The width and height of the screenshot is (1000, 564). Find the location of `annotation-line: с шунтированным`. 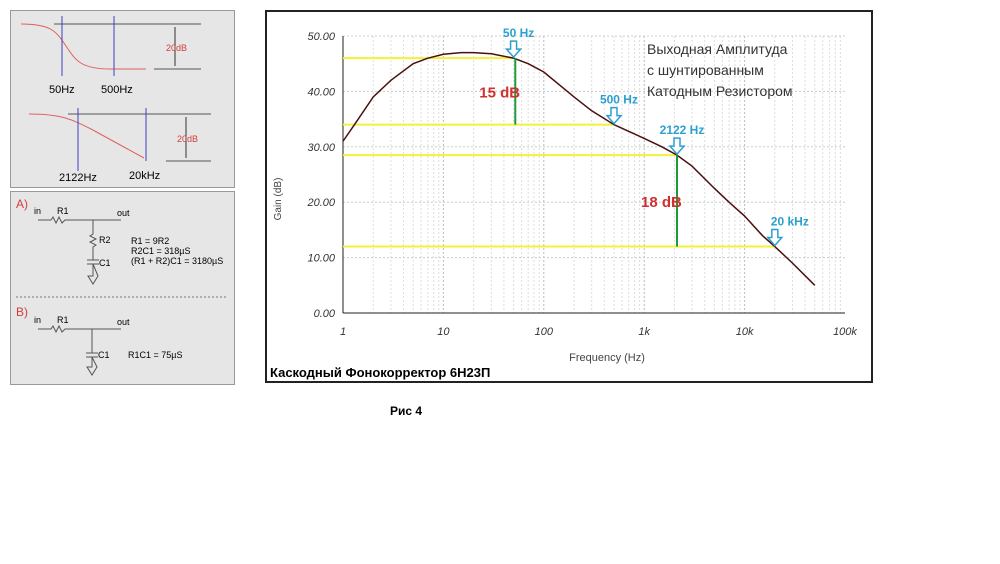

annotation-line: с шунтированным is located at coordinates (705, 70).